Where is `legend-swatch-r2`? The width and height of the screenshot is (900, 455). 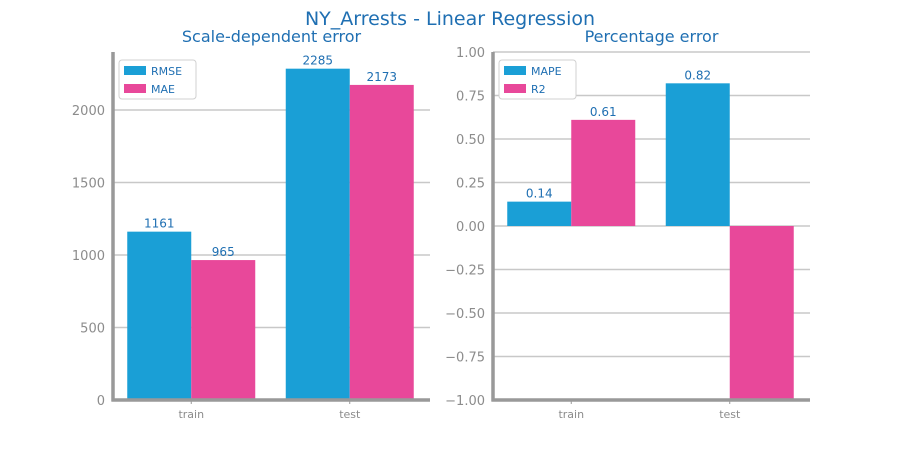 legend-swatch-r2 is located at coordinates (515, 88).